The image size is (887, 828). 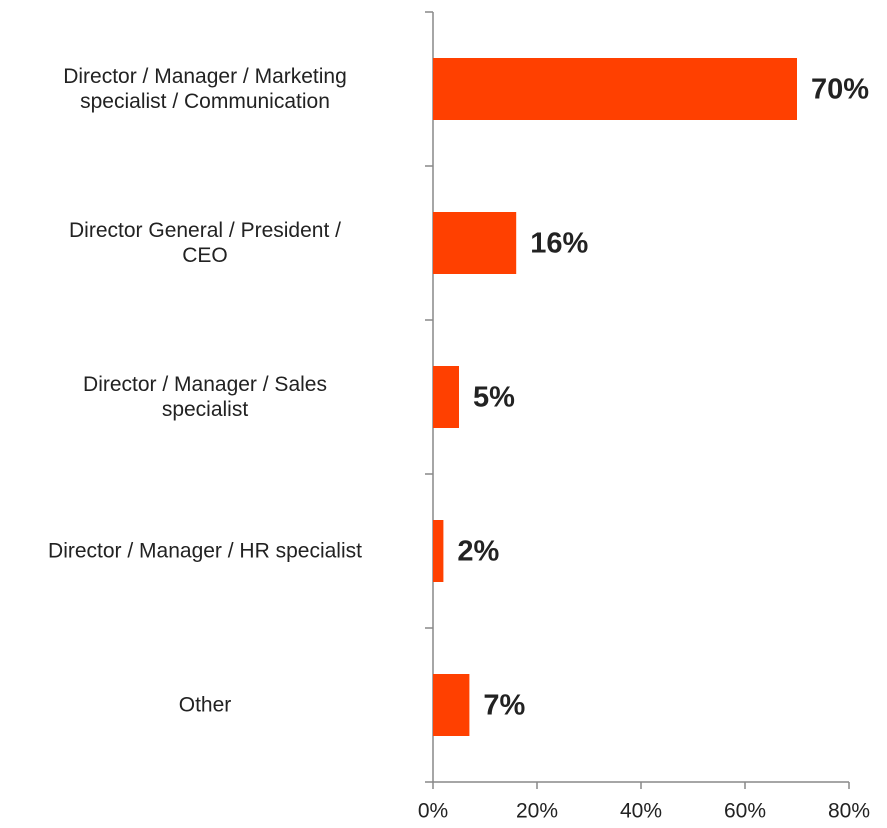 What do you see at coordinates (205, 551) in the screenshot?
I see `y-tick-label: Director / Manager / HR specialist` at bounding box center [205, 551].